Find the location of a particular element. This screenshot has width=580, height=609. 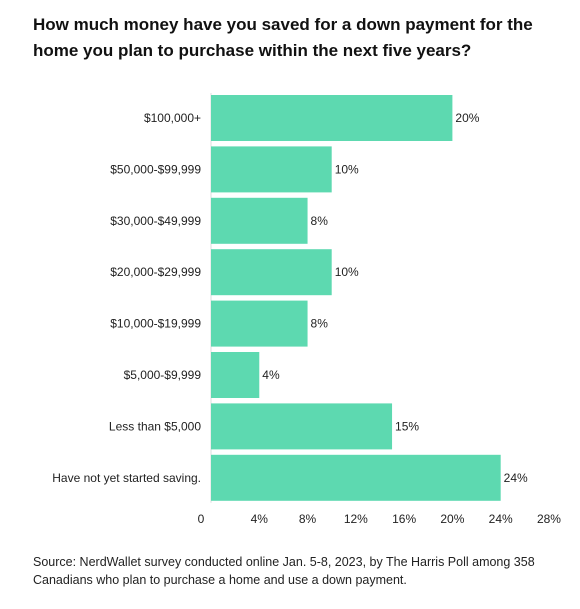

x-tick-label: 16% is located at coordinates (404, 519).